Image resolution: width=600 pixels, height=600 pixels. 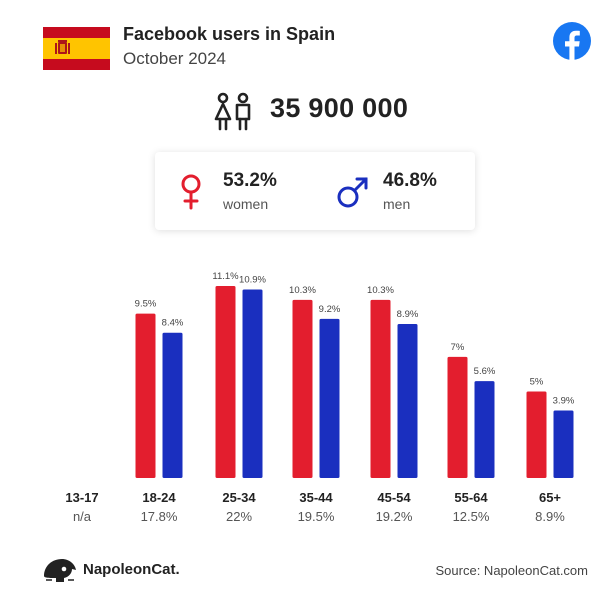 I want to click on bar-women-65+, so click(x=536, y=434).